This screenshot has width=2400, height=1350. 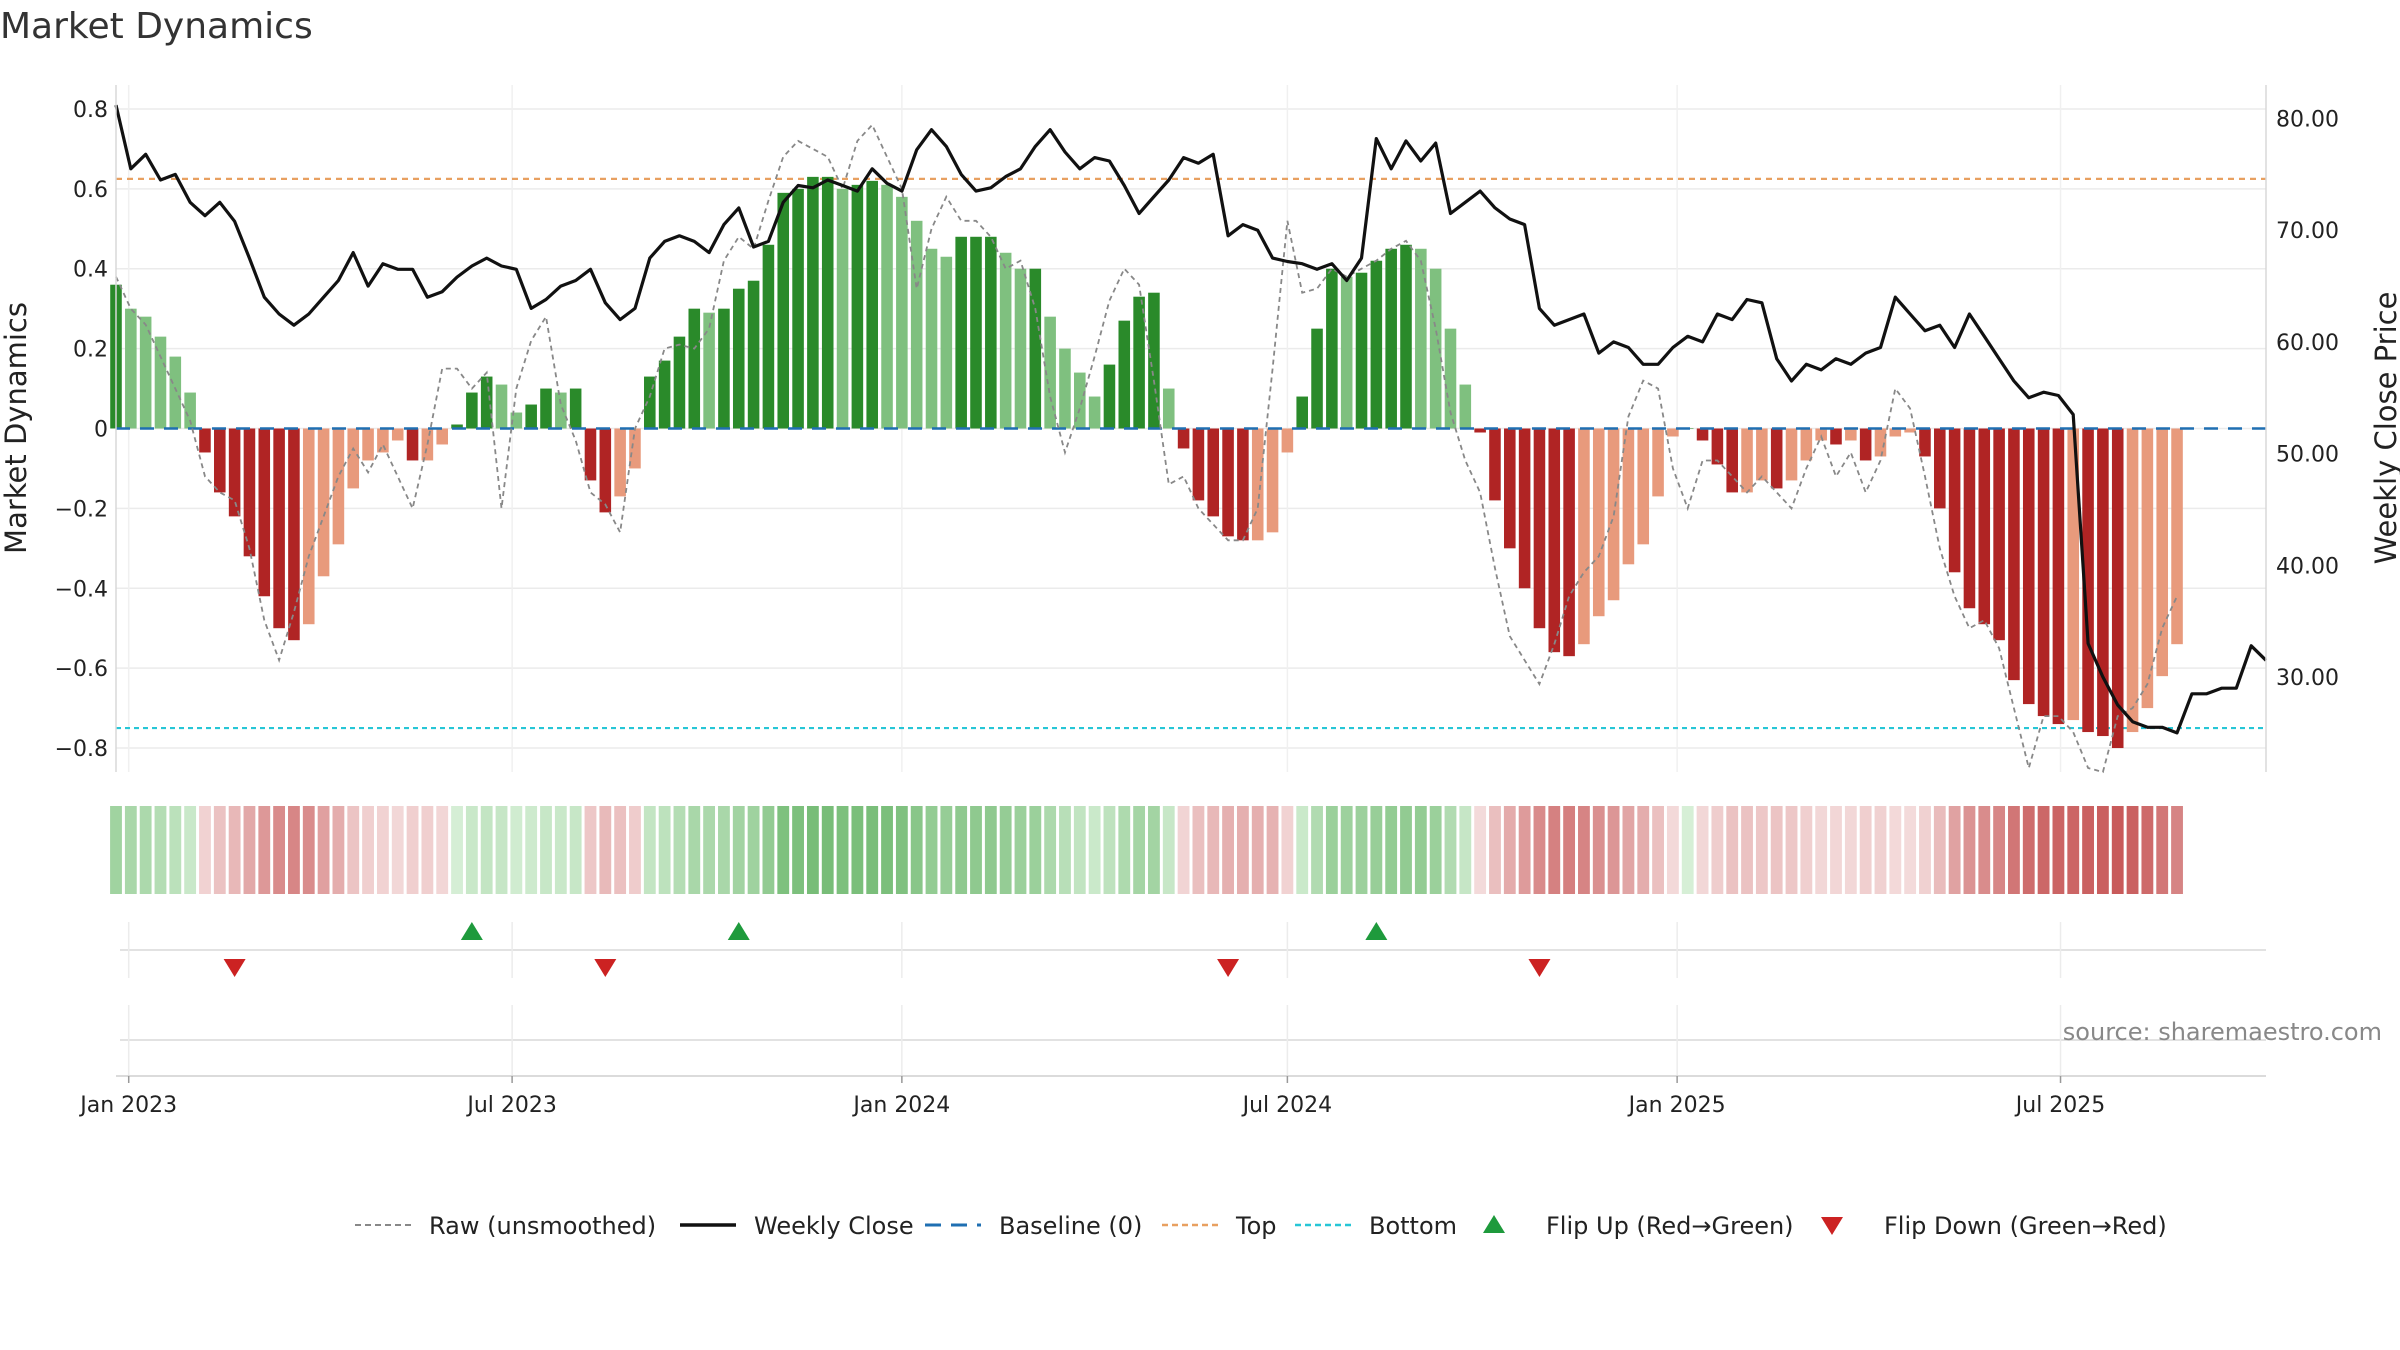 I want to click on empty-panel, so click(x=1193, y=1040).